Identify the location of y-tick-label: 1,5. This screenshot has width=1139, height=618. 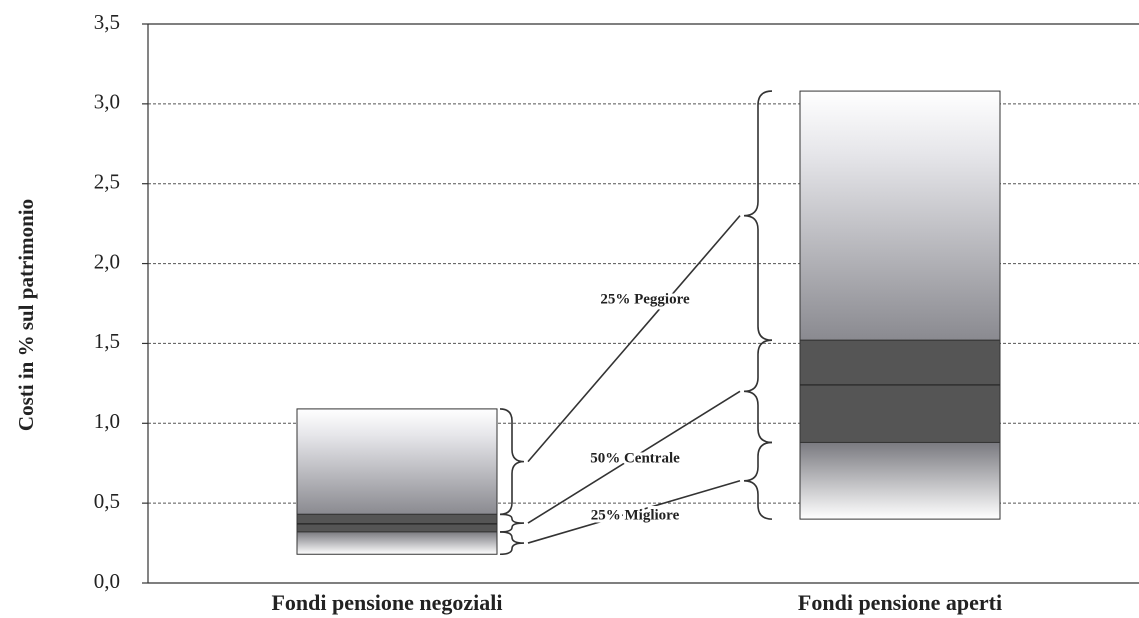
(107, 341).